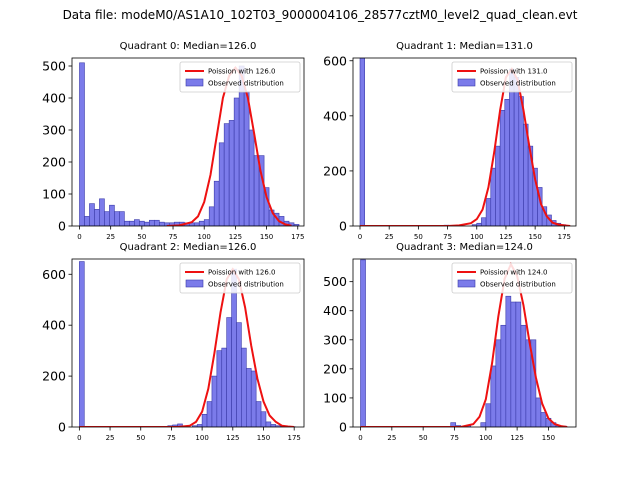  Describe the element at coordinates (335, 339) in the screenshot. I see `y-tick-label: 300` at that location.